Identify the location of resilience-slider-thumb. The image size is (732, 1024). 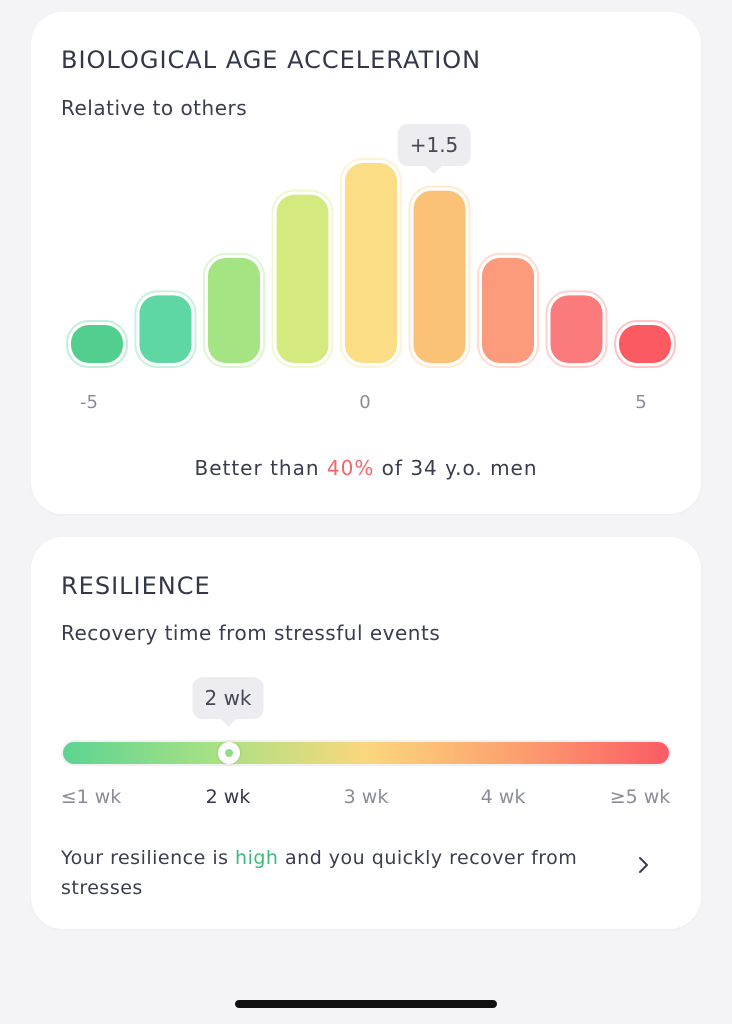
(229, 753).